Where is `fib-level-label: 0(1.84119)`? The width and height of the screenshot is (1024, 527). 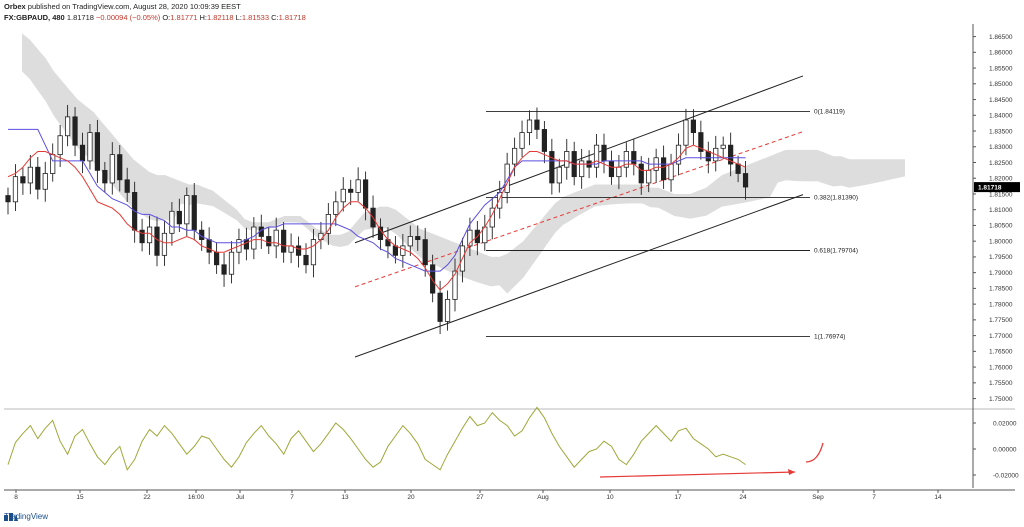
fib-level-label: 0(1.84119) is located at coordinates (829, 112).